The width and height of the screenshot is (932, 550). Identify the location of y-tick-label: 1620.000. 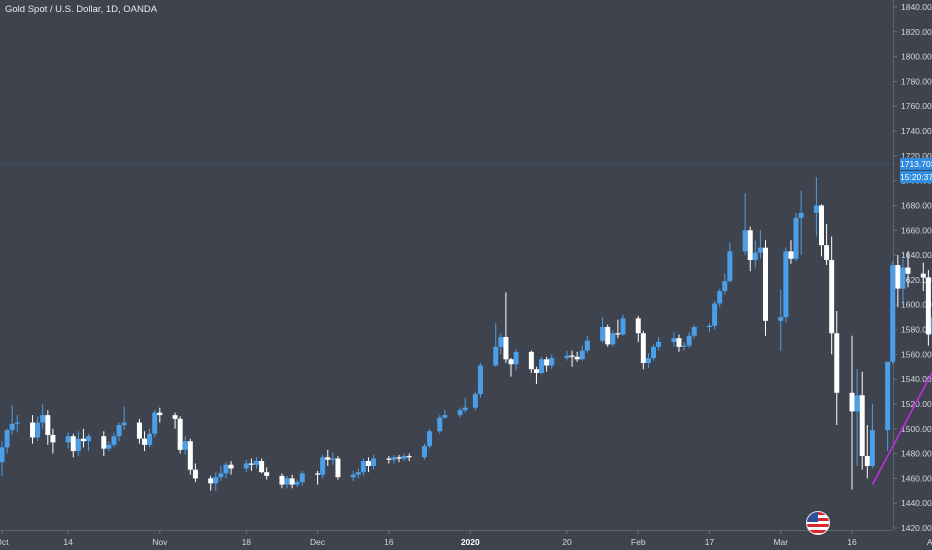
(916, 280).